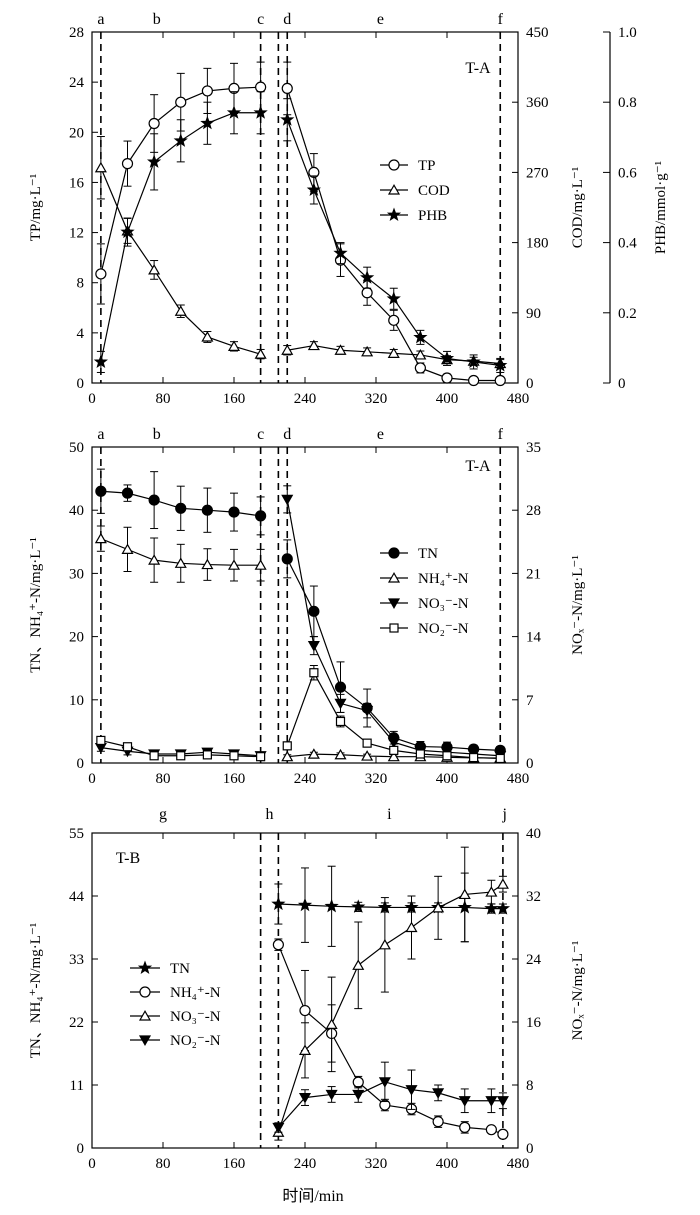 The image size is (700, 1215). What do you see at coordinates (530, 1086) in the screenshot?
I see `y2-tick-label: 8` at bounding box center [530, 1086].